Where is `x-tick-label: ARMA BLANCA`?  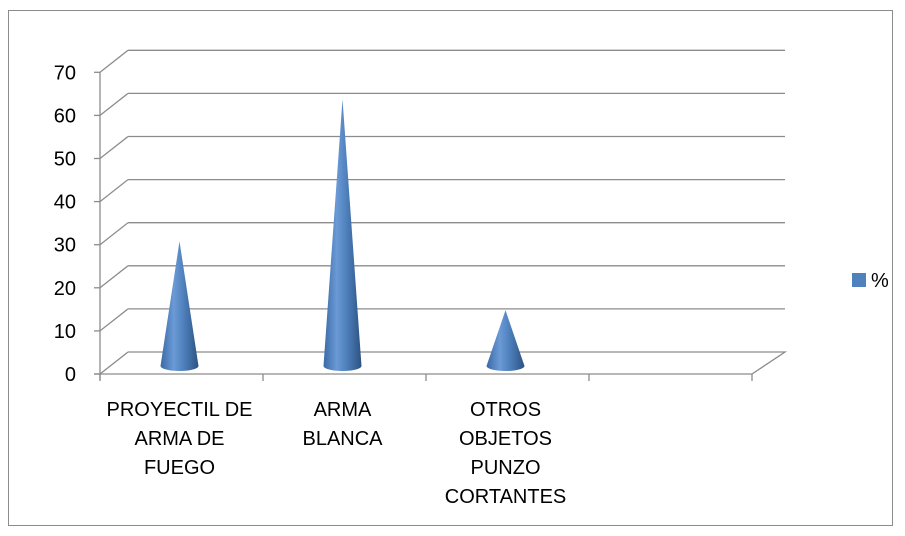
x-tick-label: ARMA BLANCA is located at coordinates (342, 424).